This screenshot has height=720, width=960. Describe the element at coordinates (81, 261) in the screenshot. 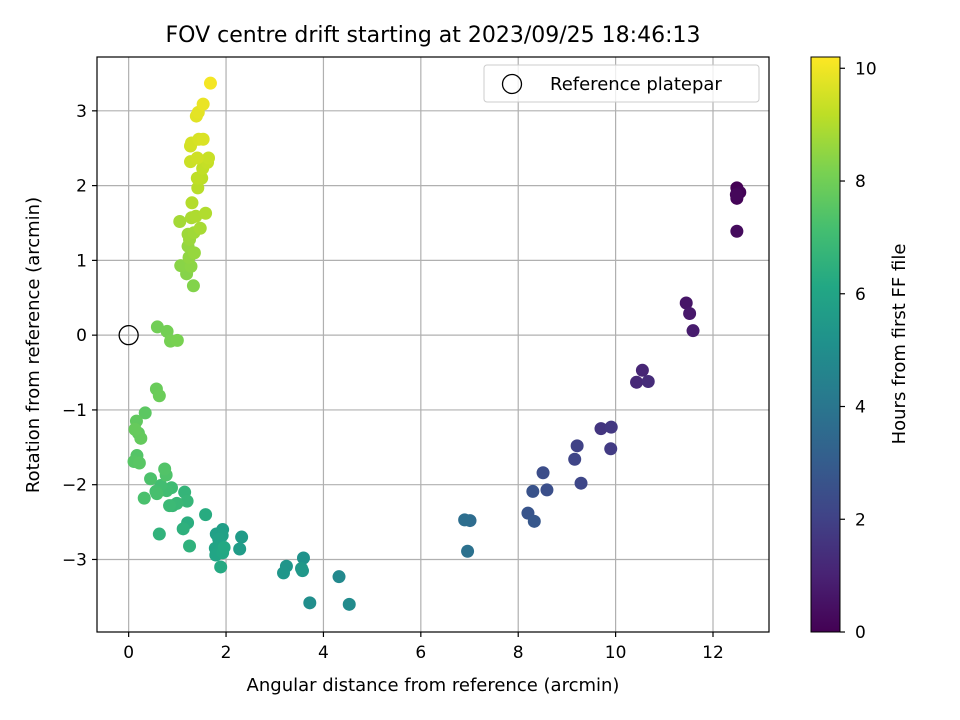

I see `y-tick-label: 1` at that location.